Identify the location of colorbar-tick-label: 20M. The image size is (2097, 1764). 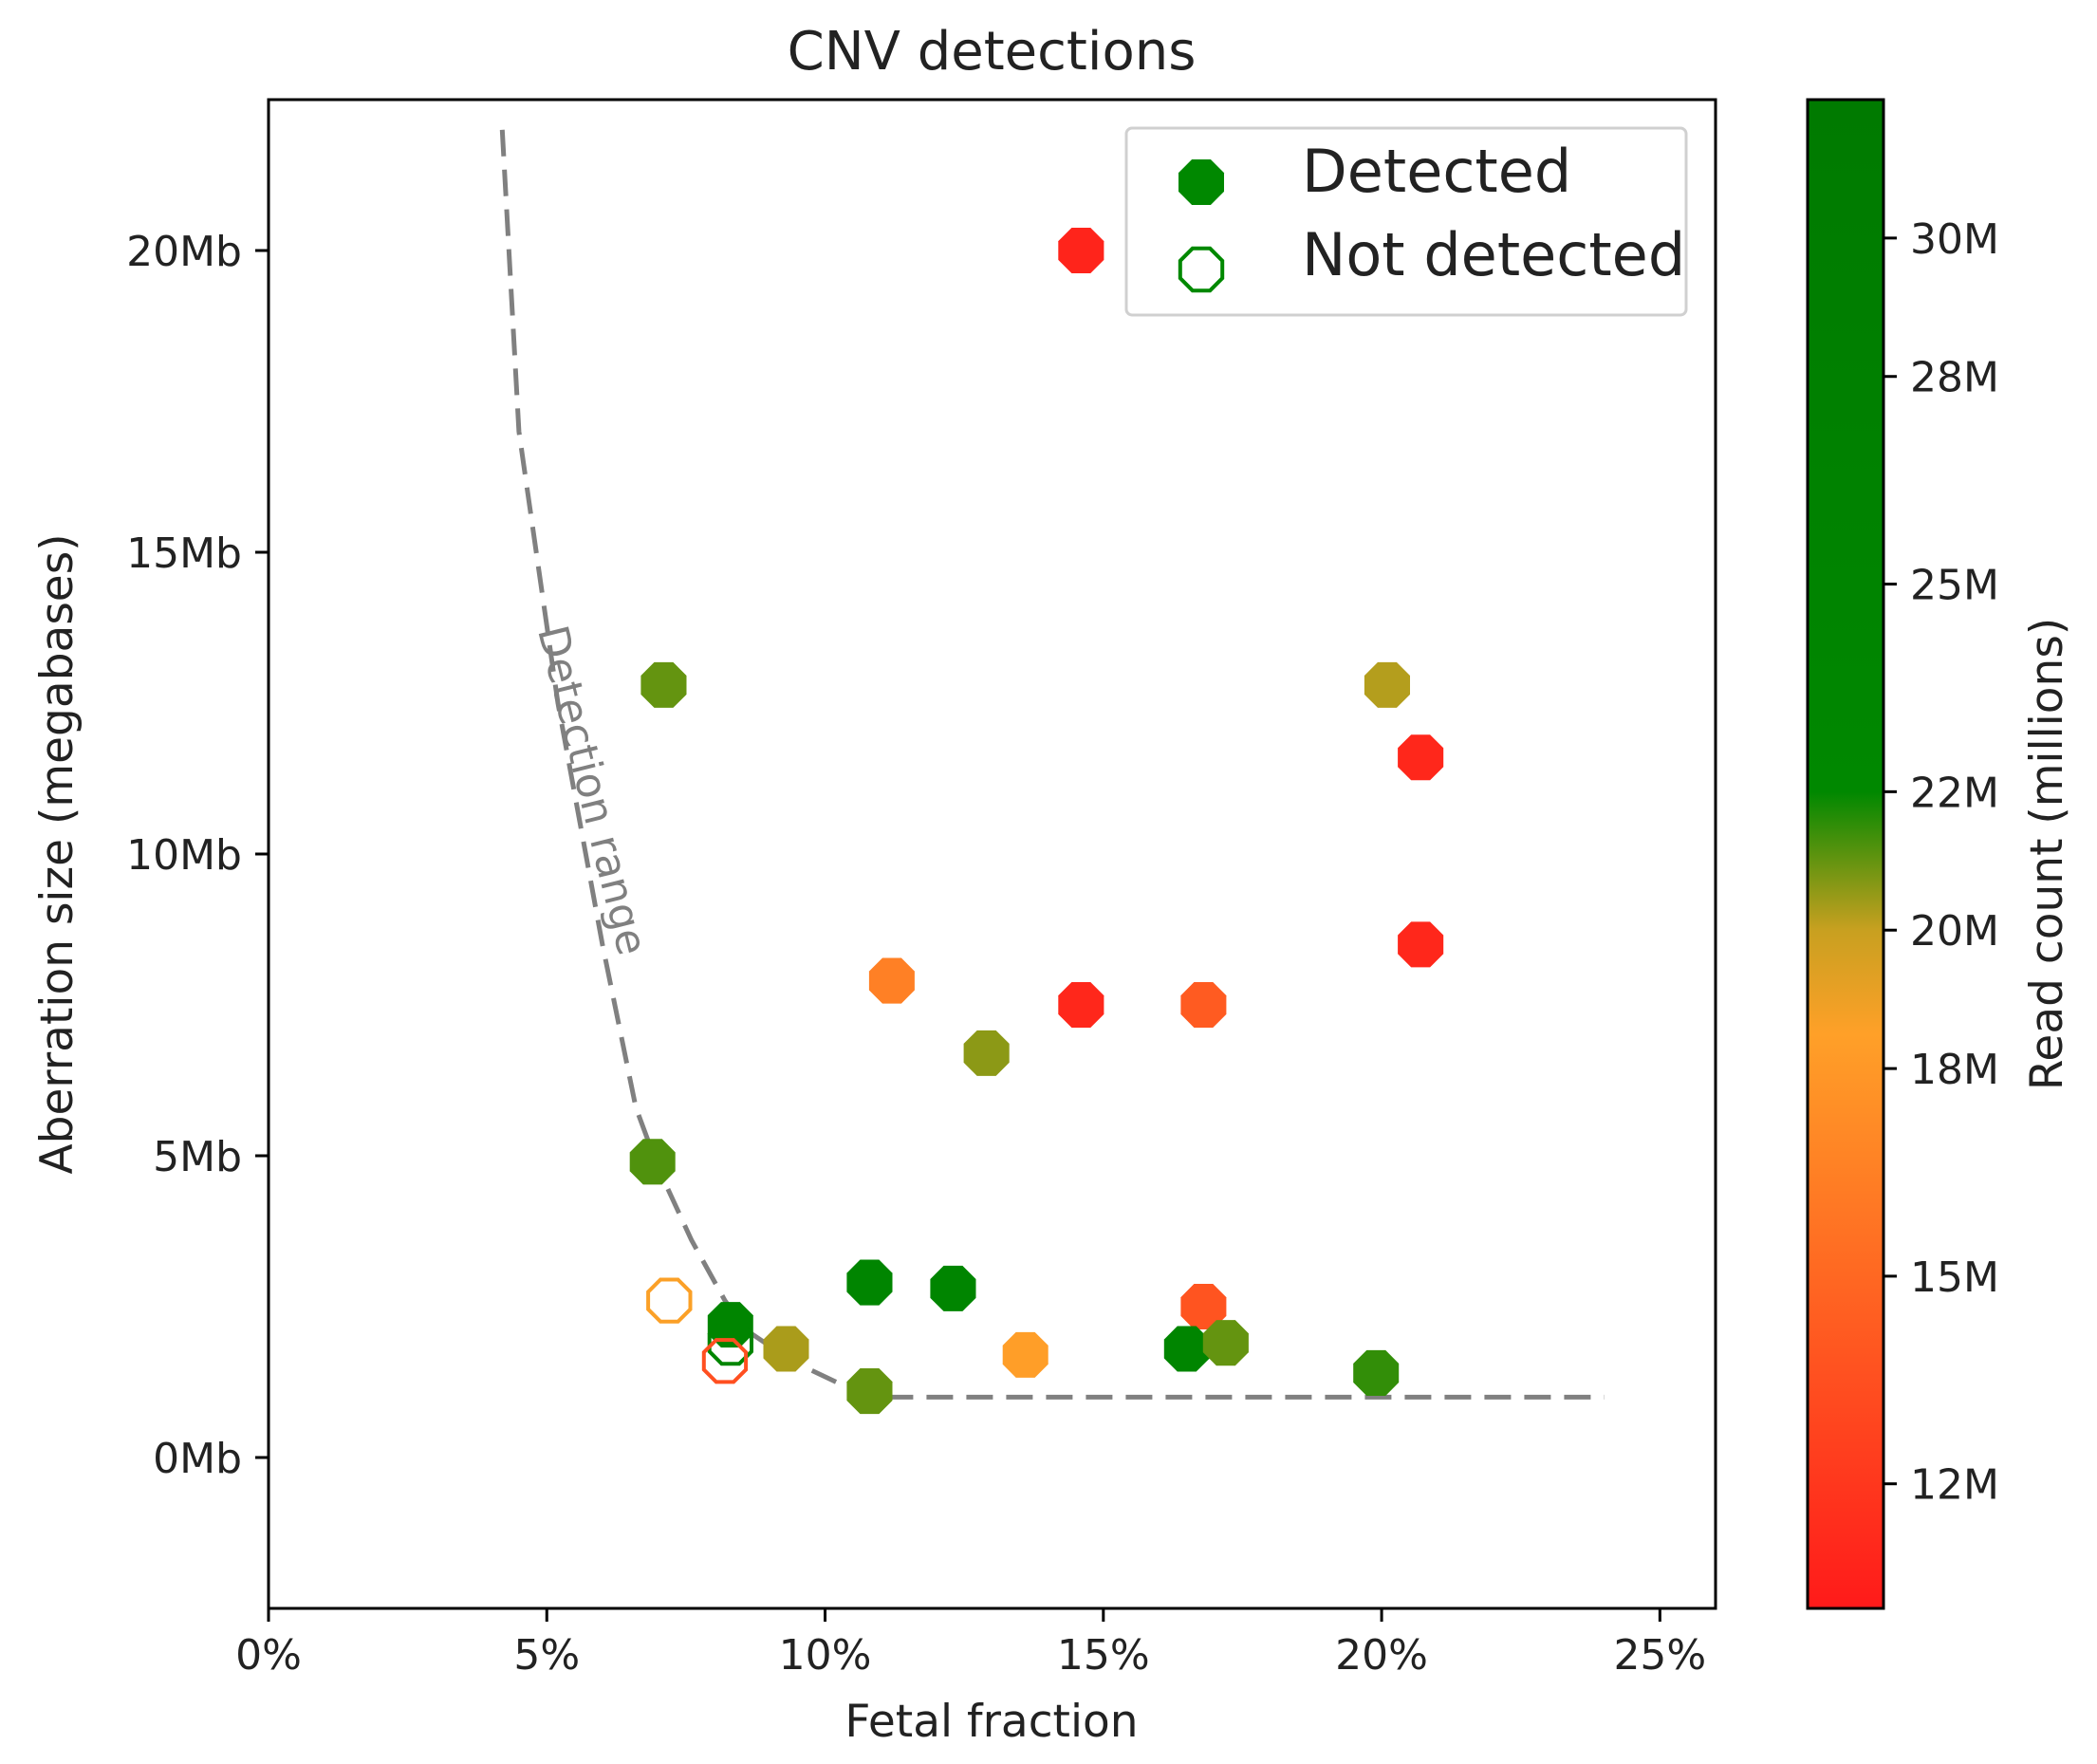
(1955, 931).